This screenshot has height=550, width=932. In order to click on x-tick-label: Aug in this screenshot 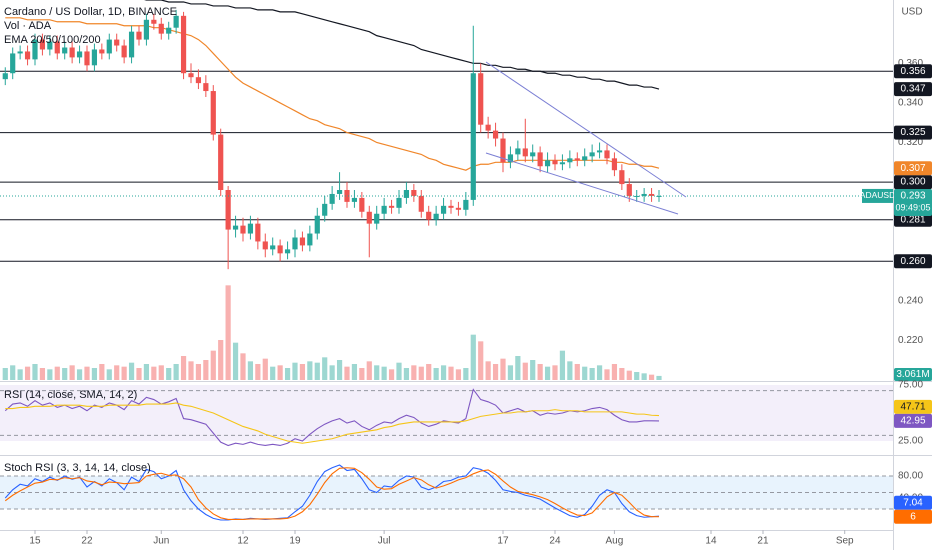, I will do `click(615, 541)`.